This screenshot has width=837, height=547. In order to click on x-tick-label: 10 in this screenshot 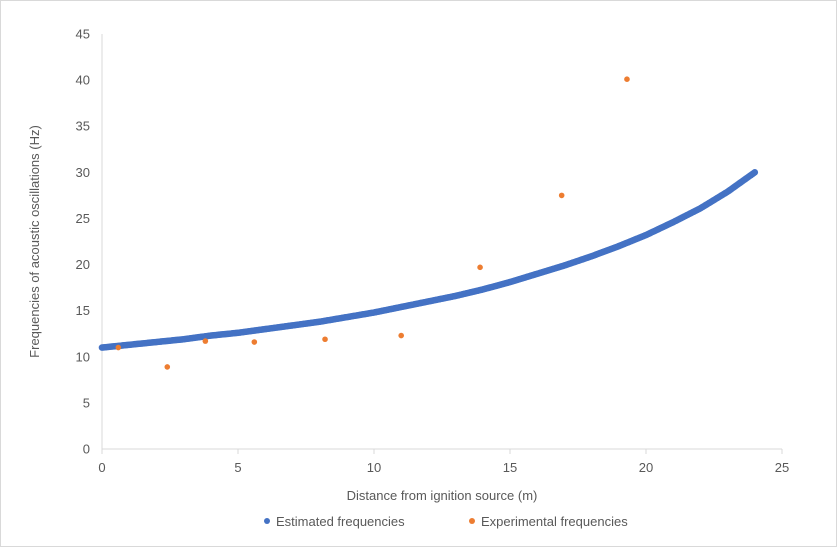, I will do `click(374, 467)`.